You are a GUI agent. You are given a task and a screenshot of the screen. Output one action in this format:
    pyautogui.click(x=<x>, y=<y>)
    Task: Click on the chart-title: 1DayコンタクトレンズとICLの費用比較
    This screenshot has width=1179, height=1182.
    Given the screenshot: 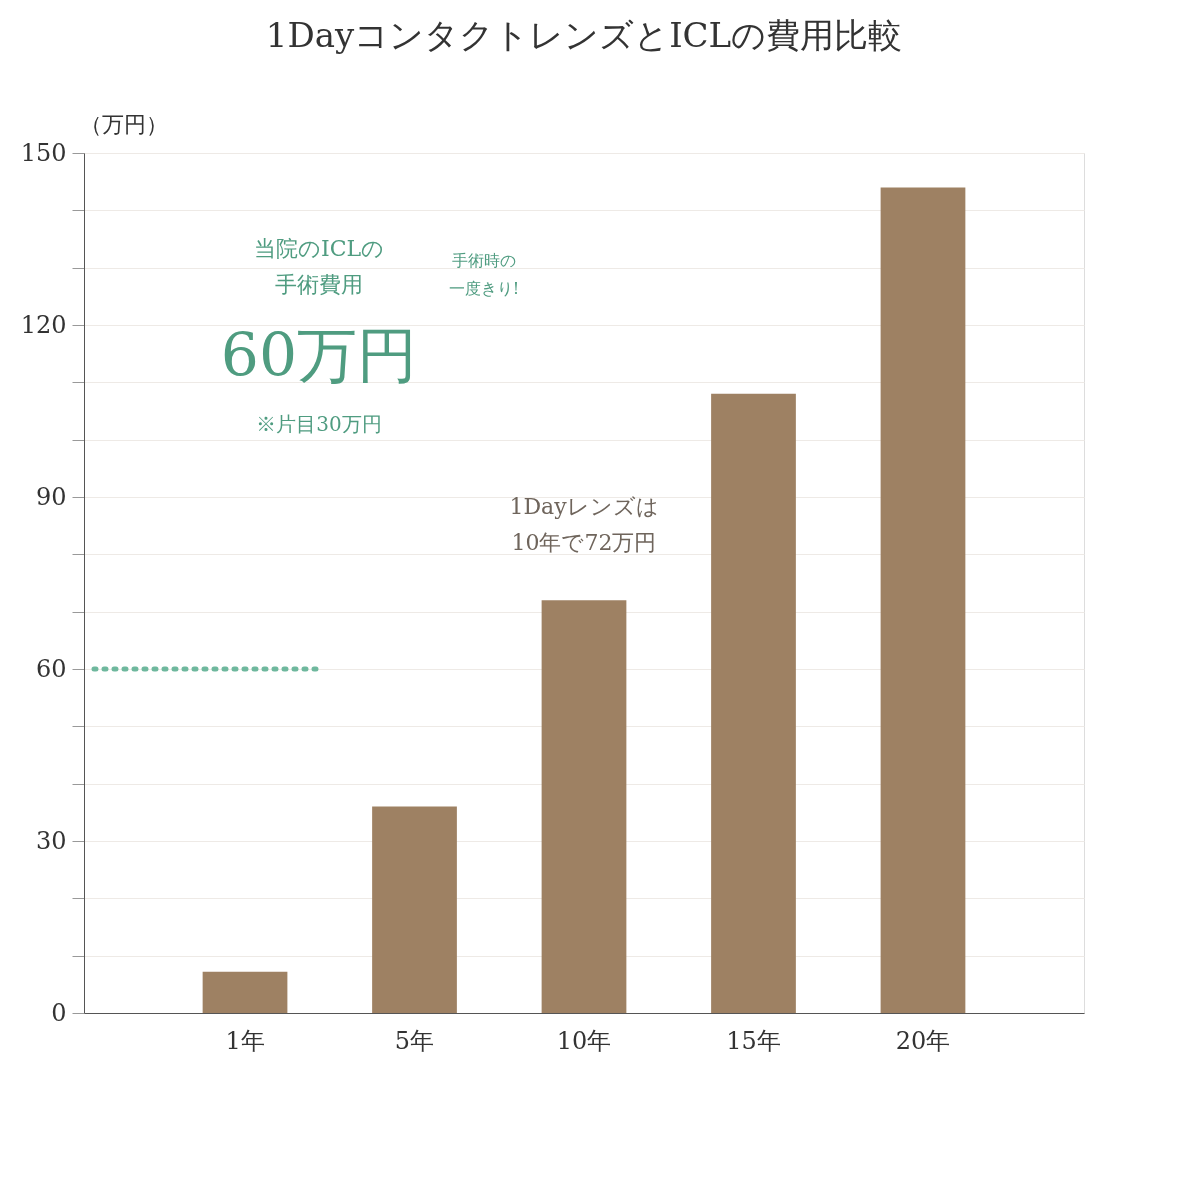 What is the action you would take?
    pyautogui.click(x=584, y=35)
    